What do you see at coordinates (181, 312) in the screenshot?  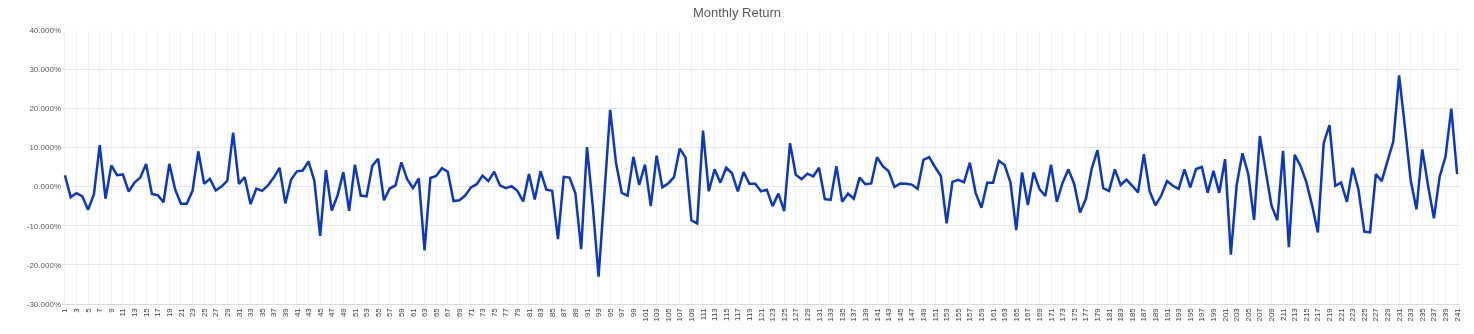 I see `x-tick-label: 21` at bounding box center [181, 312].